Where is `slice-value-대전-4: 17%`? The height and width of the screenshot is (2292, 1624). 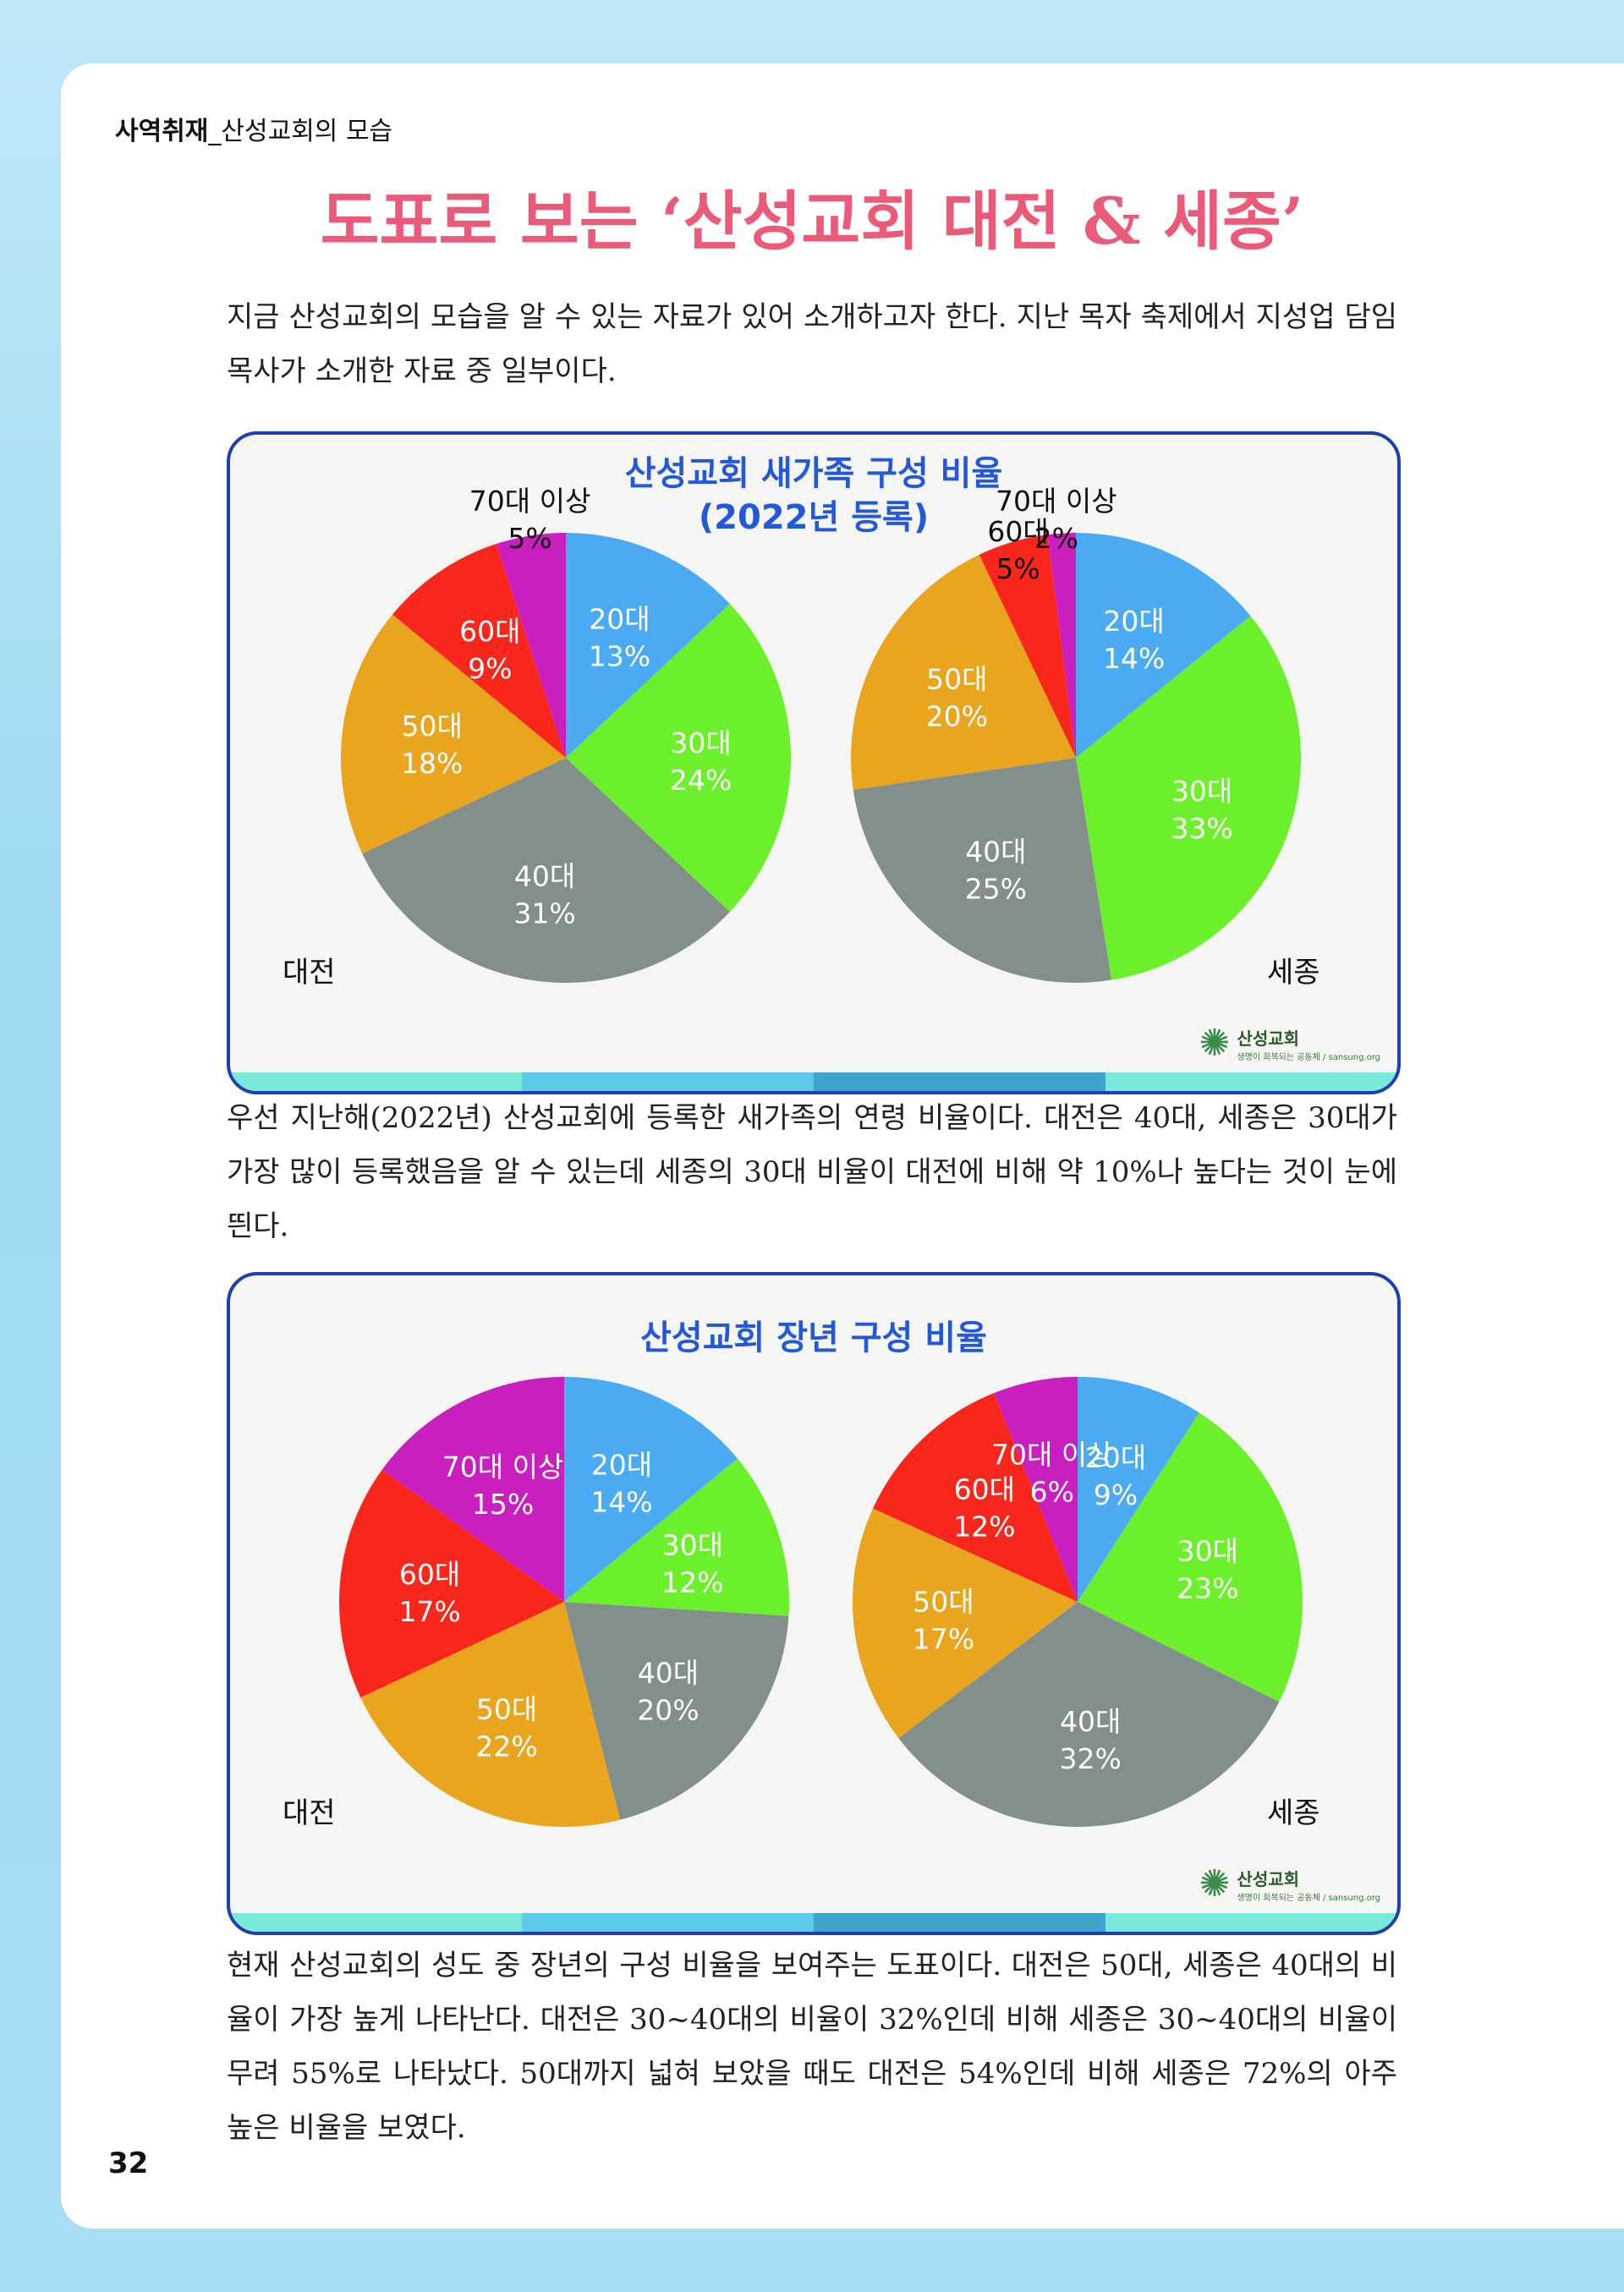
slice-value-대전-4: 17% is located at coordinates (429, 1611).